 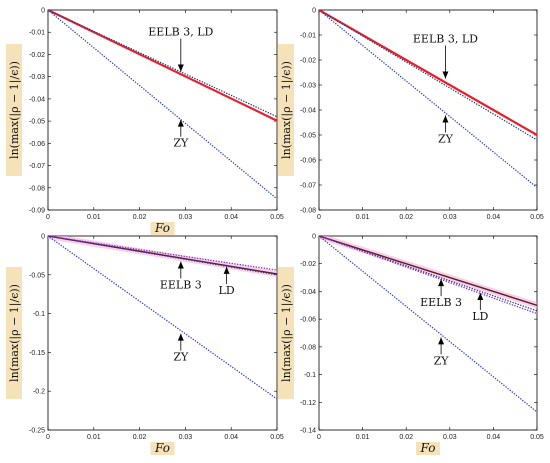 What do you see at coordinates (308, 431) in the screenshot?
I see `y-tick-label: -0.14` at bounding box center [308, 431].